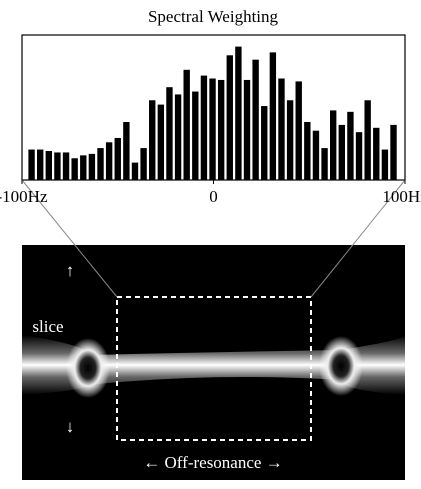  I want to click on arrow-label: ↓, so click(70, 426).